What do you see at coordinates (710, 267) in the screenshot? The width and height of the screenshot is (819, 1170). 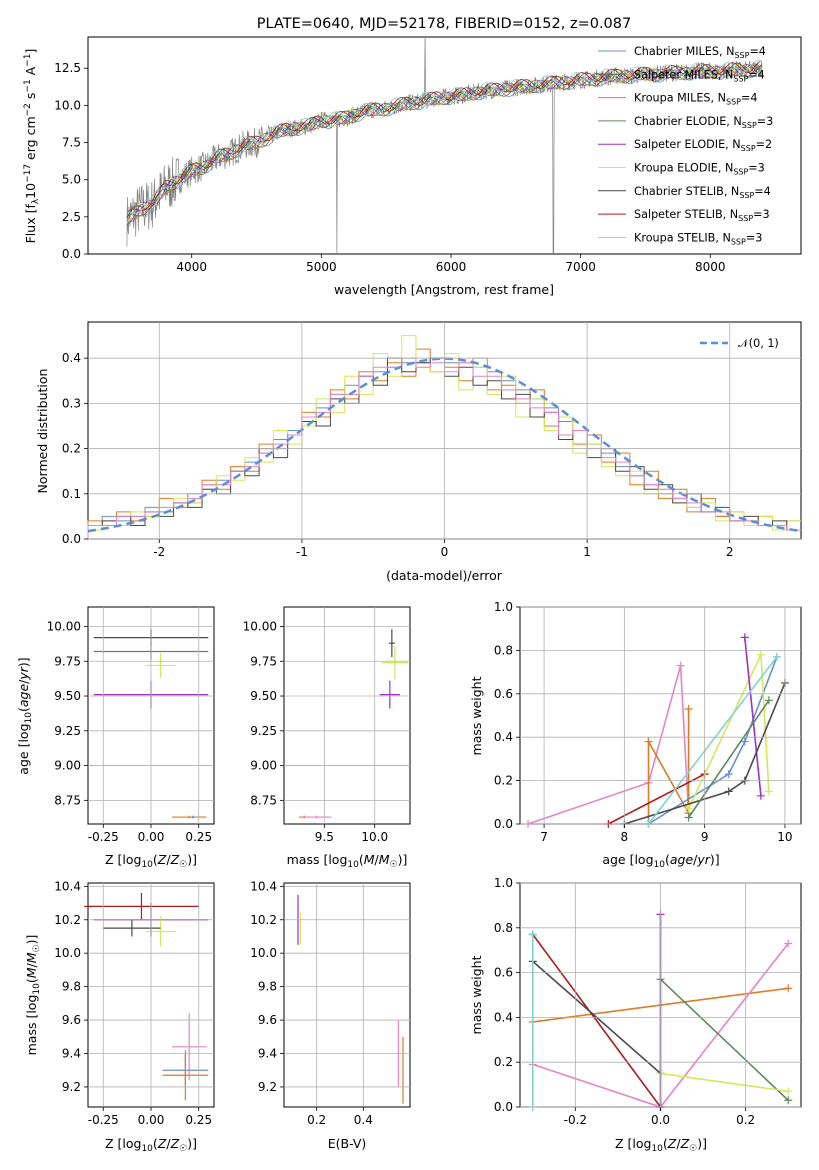 I see `x-tick-label: 8000` at bounding box center [710, 267].